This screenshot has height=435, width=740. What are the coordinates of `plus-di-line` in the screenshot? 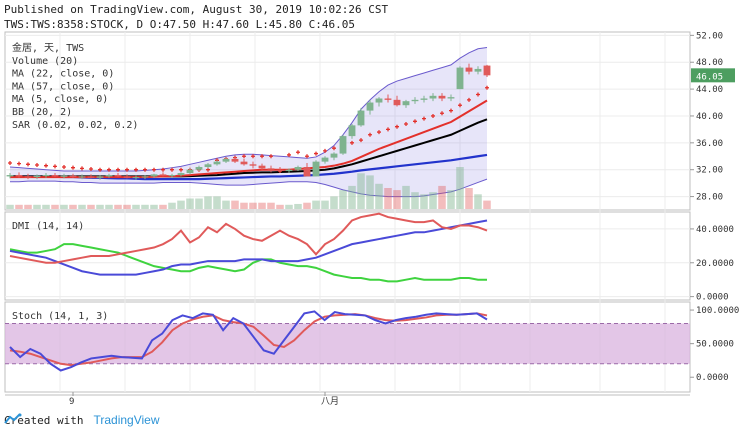 It's located at (248, 238).